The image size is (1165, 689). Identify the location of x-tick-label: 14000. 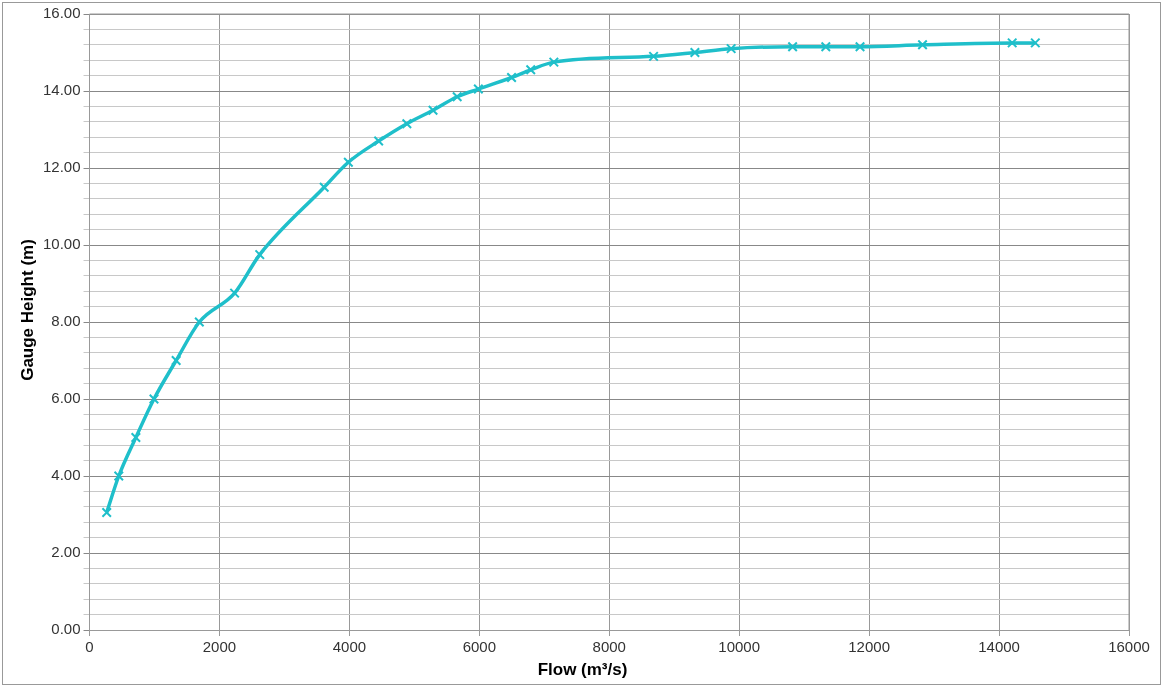
(999, 647).